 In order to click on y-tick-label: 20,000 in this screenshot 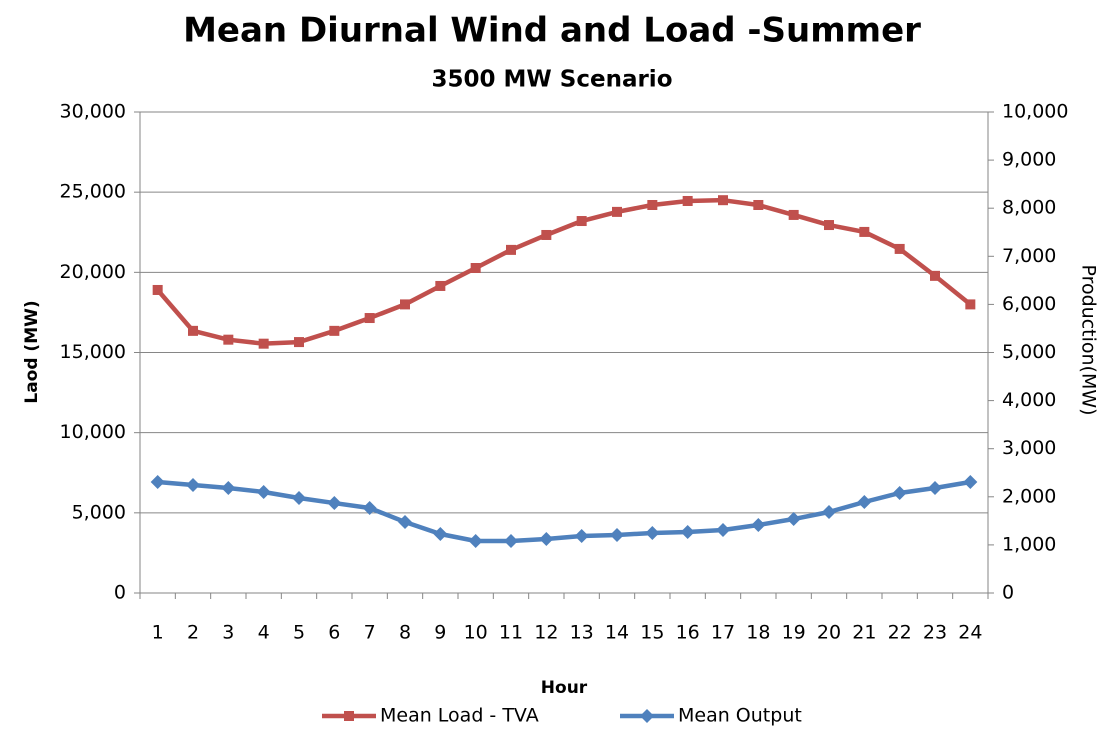, I will do `click(93, 272)`.